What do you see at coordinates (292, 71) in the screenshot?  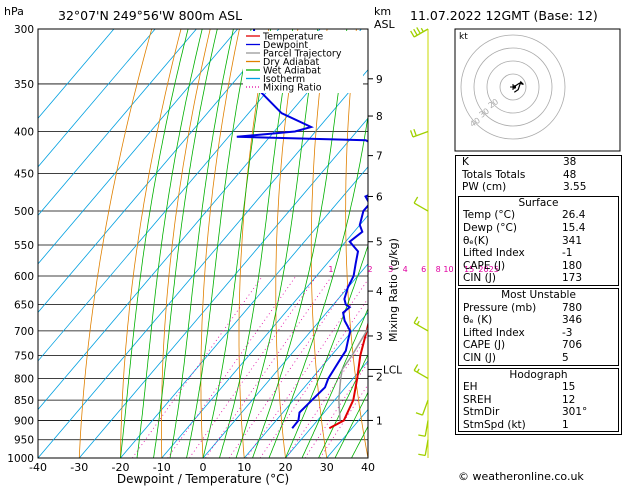 I see `legend-entry: Wet Adiabat` at bounding box center [292, 71].